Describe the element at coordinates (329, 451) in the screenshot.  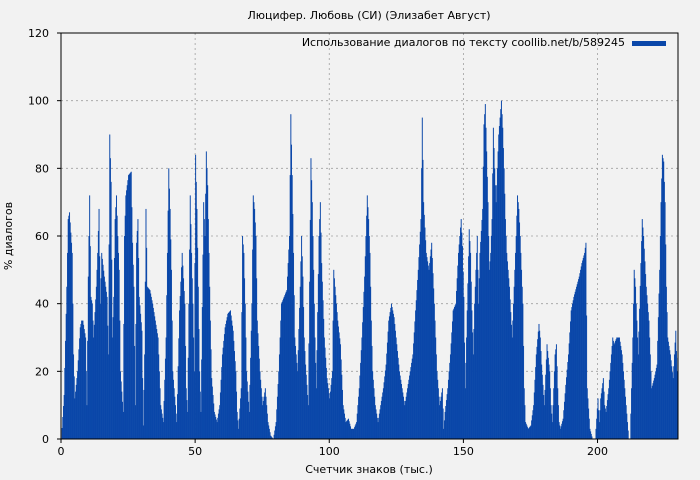
I see `x-tick-label: 100` at that location.